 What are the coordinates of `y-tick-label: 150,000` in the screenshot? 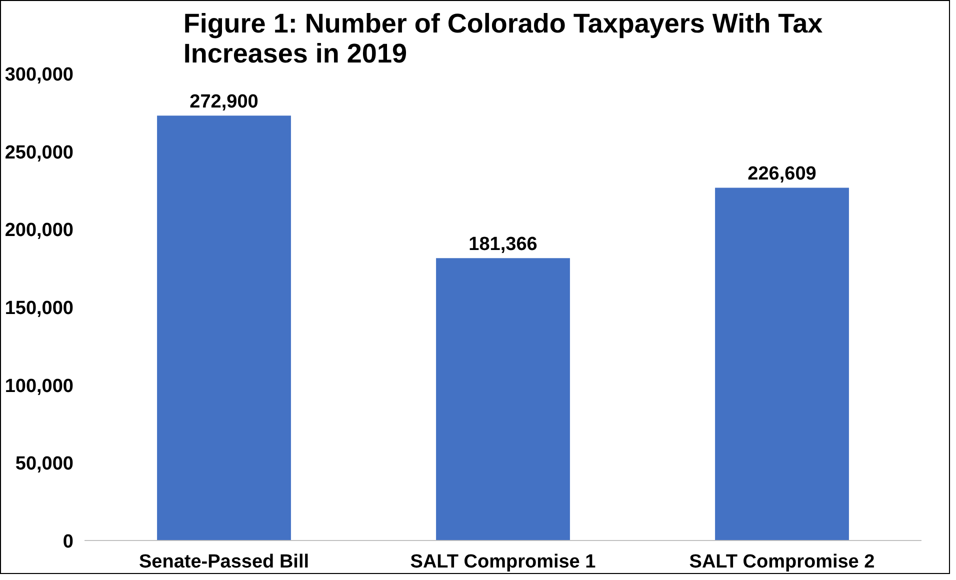 It's located at (39, 308).